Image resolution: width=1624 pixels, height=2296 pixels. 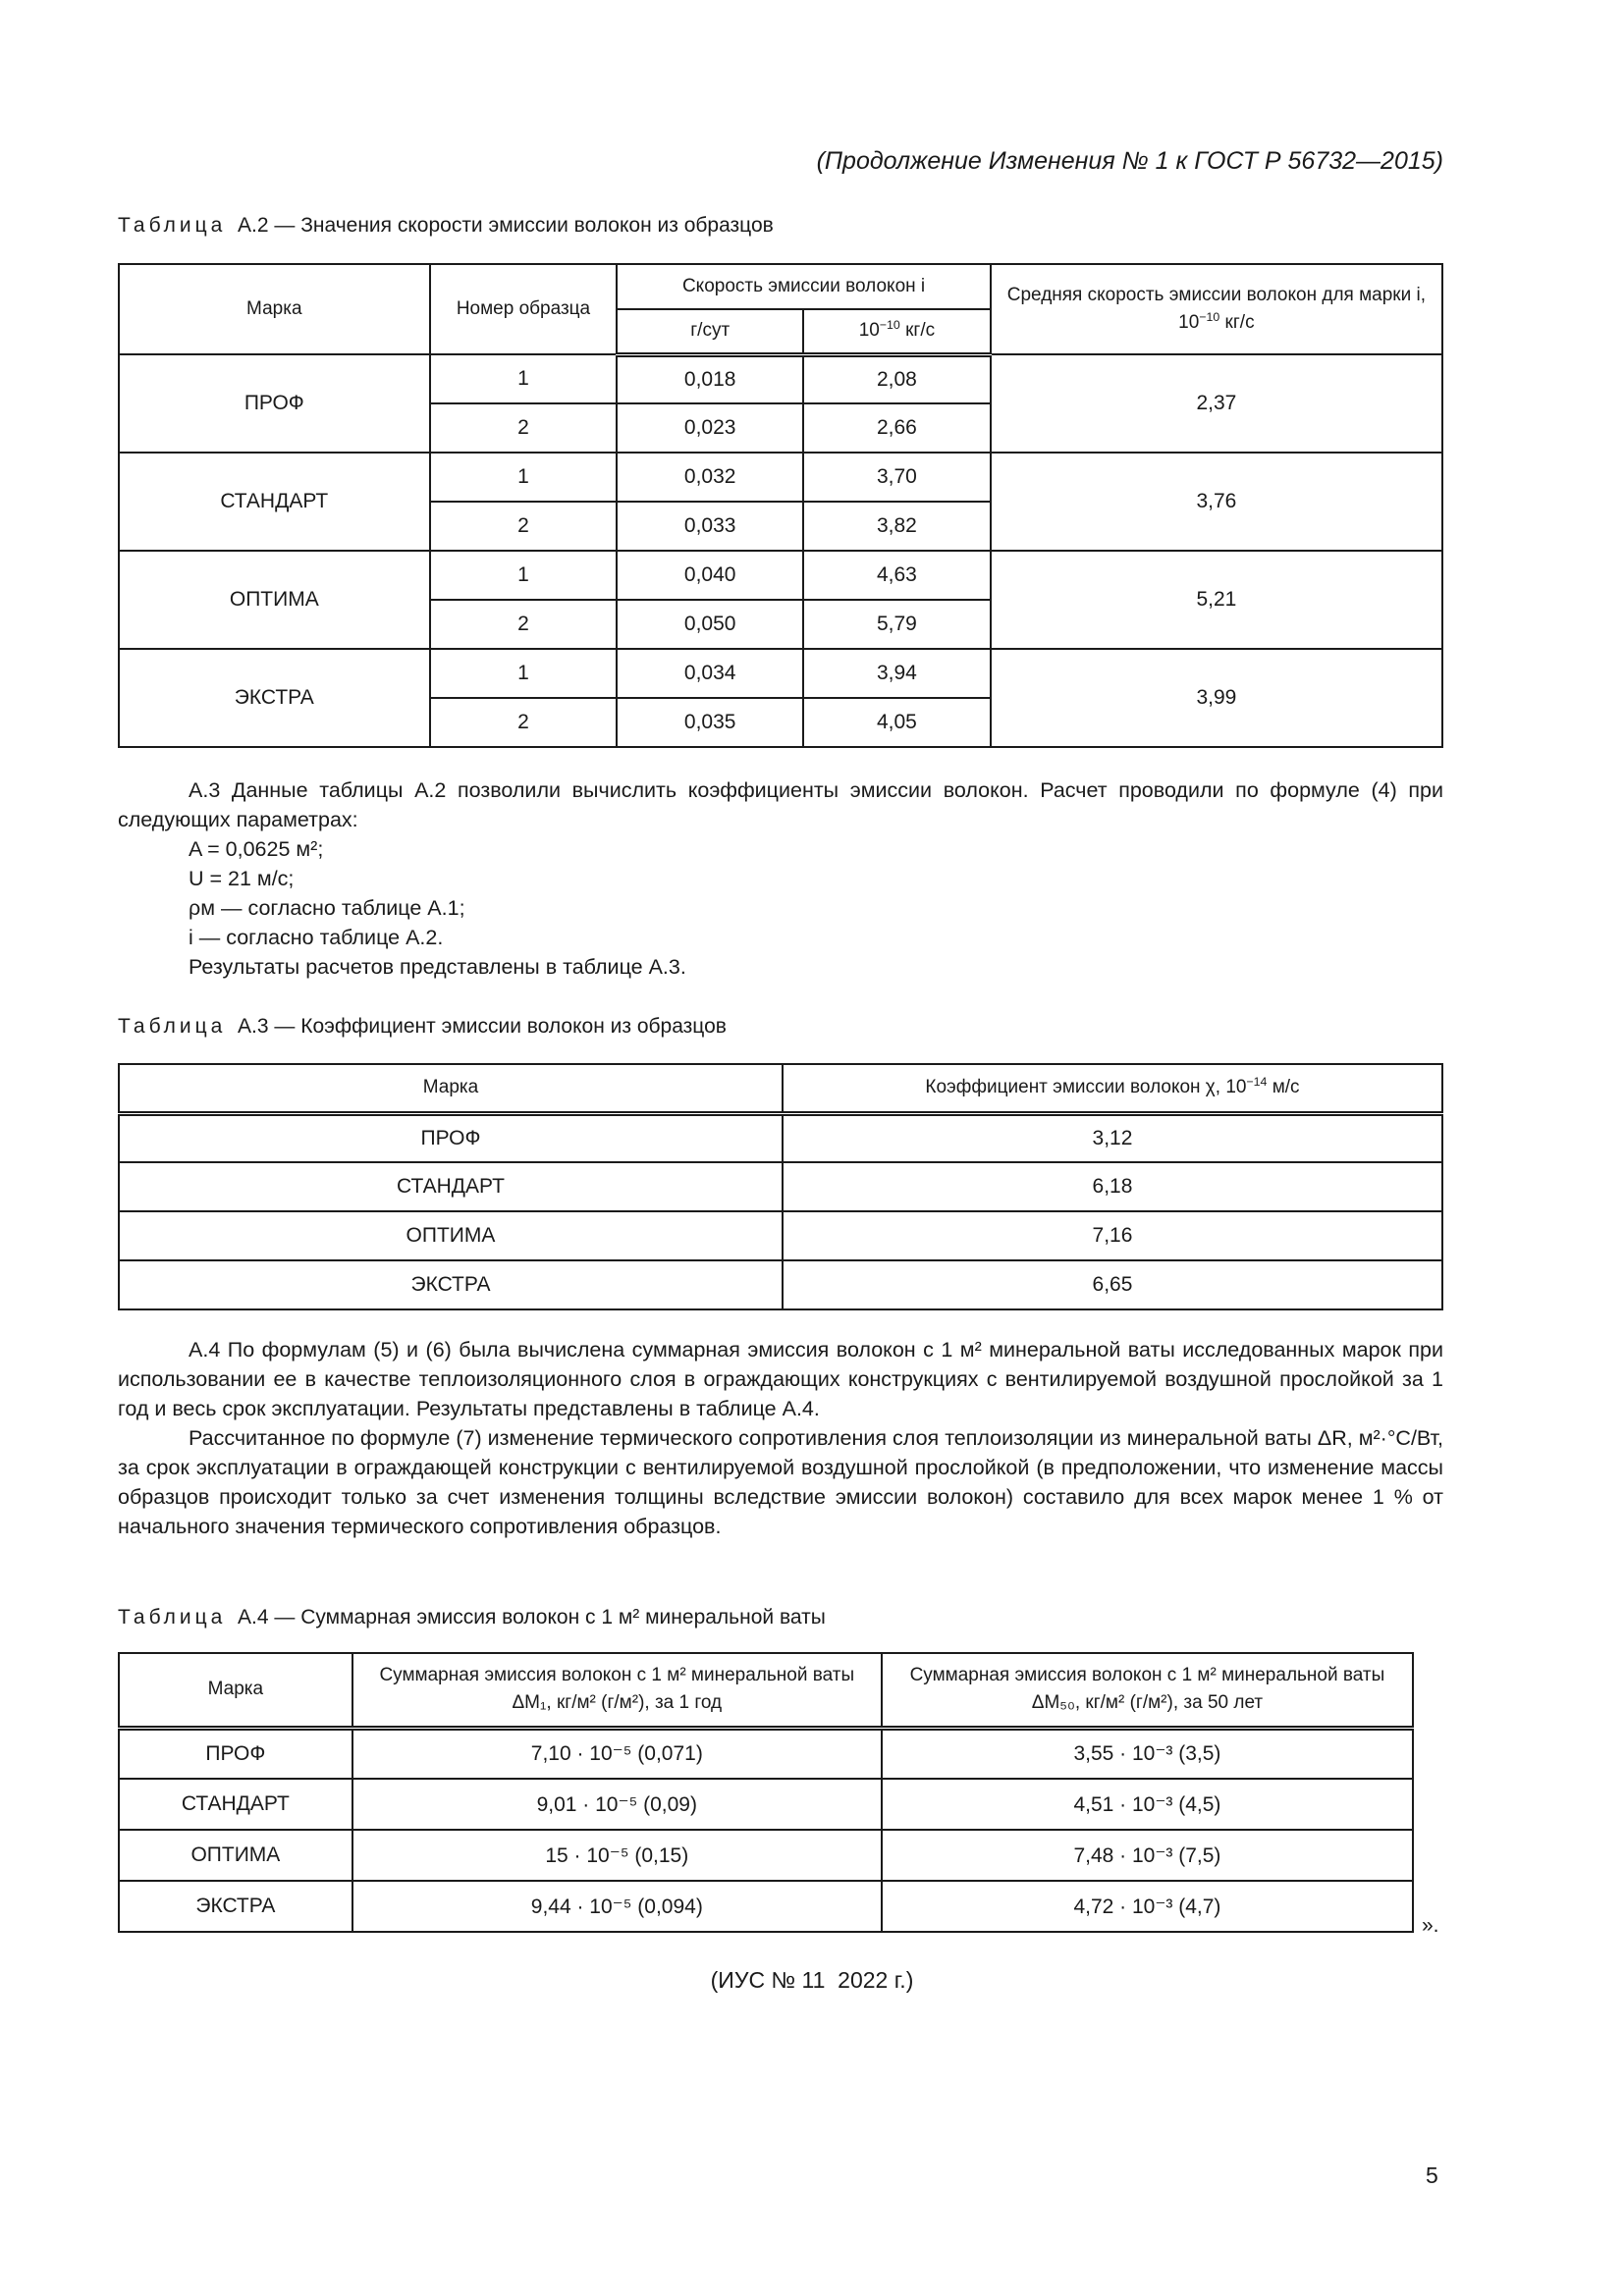 I want to click on table-row: ЭКСТРА 6,65, so click(x=781, y=1285).